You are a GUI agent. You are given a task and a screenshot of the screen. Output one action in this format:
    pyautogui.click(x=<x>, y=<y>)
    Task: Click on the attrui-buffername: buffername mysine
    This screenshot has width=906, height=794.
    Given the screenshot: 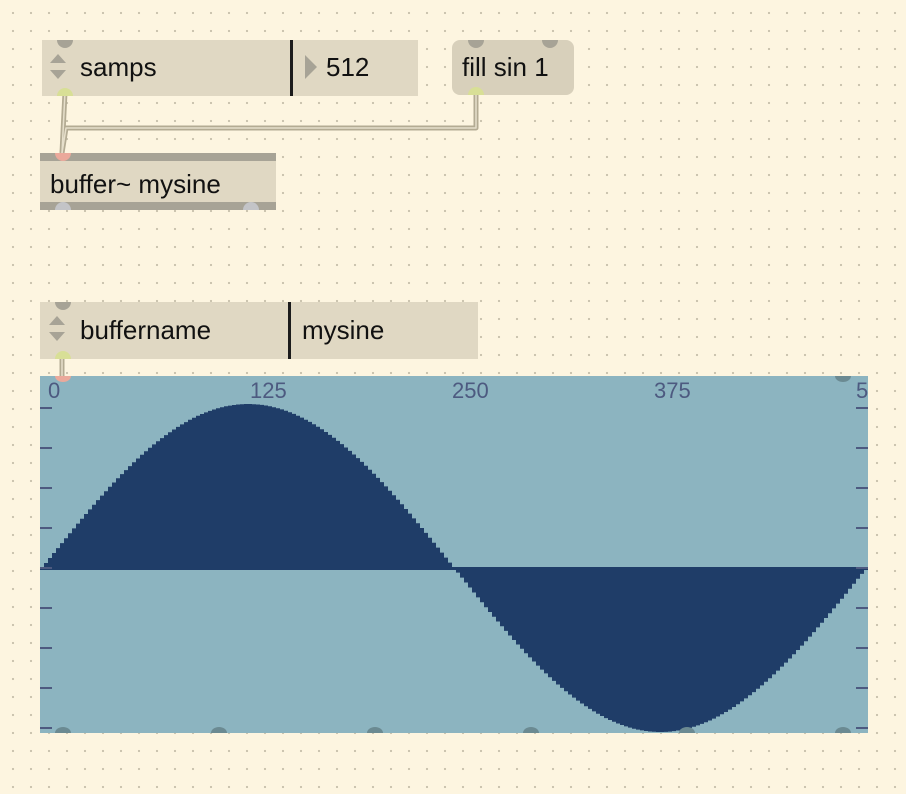 What is the action you would take?
    pyautogui.click(x=259, y=330)
    